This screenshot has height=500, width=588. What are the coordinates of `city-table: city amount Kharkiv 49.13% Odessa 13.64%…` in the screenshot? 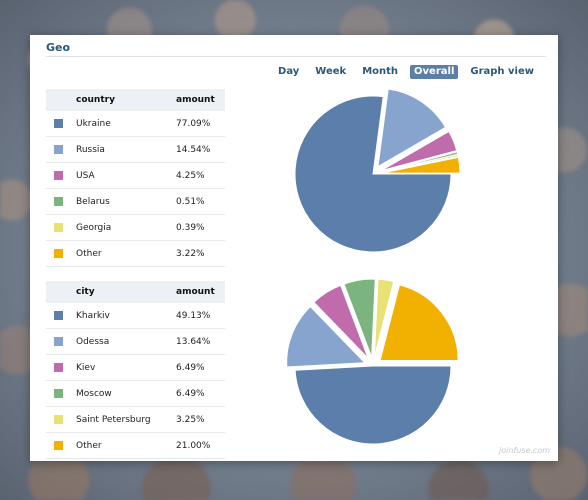 It's located at (135, 370).